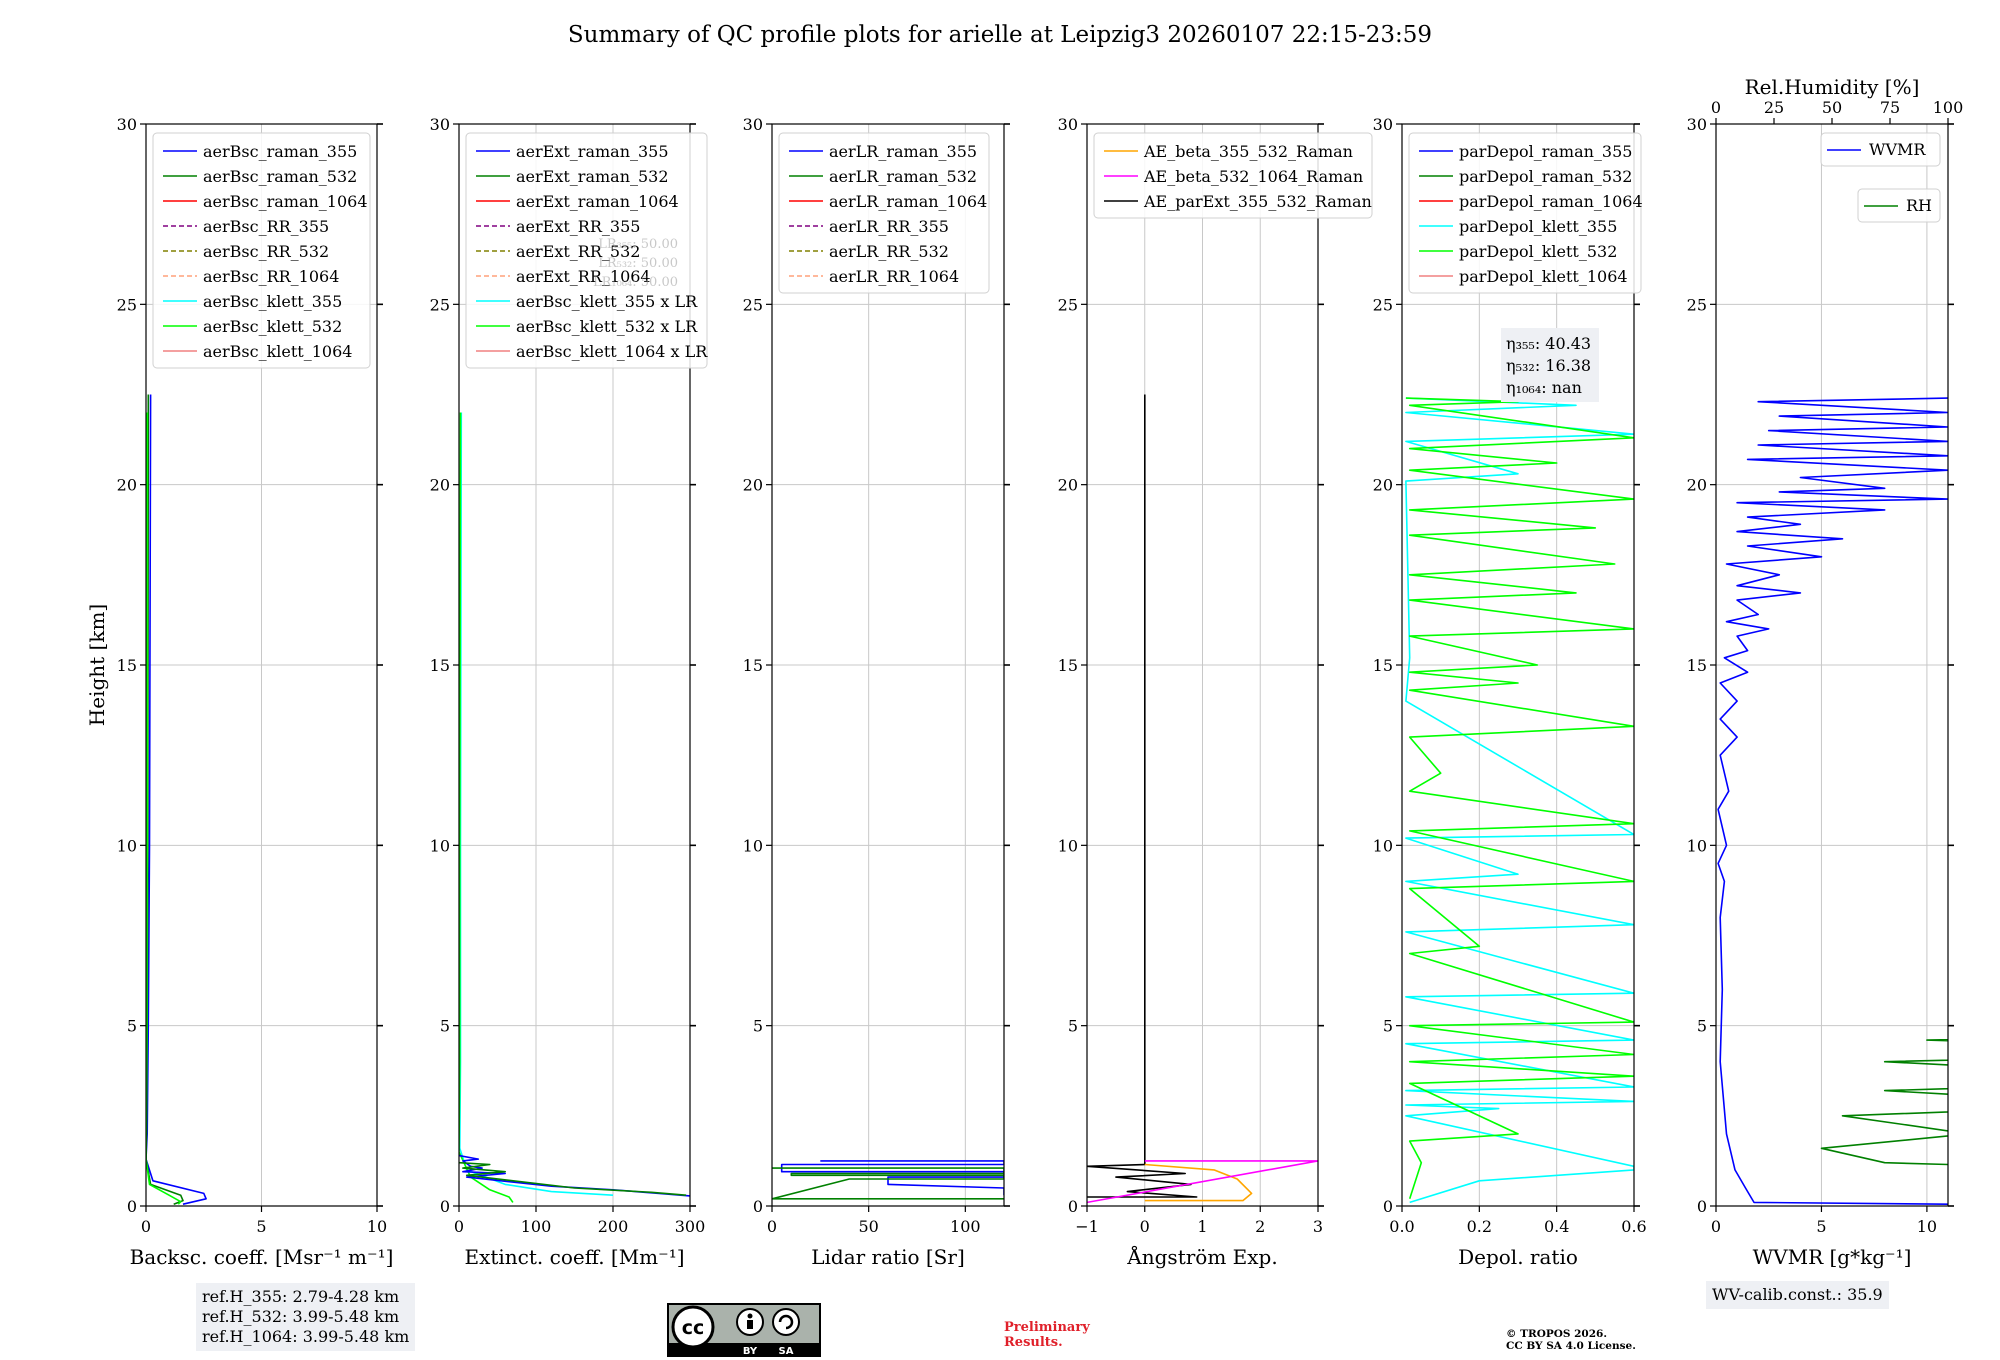  I want to click on legend-item-AE_beta_532_1064_Raman: AE_beta_532_1064_Raman, so click(1253, 176).